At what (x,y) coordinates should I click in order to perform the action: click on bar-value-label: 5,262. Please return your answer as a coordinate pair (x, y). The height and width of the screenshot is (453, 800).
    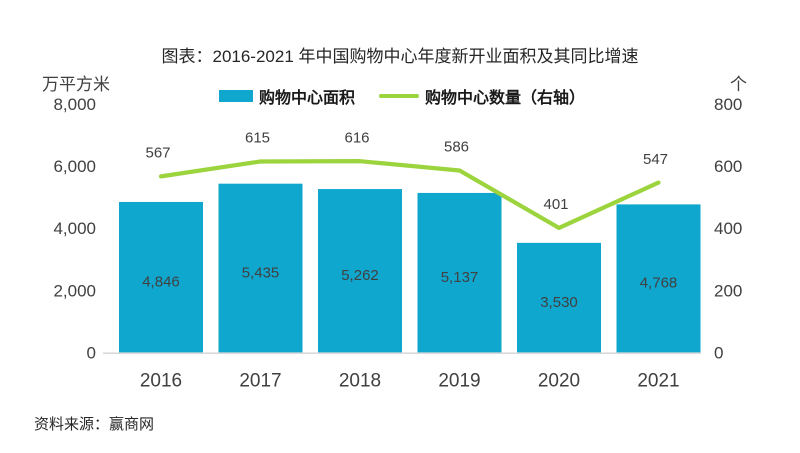
    Looking at the image, I should click on (360, 275).